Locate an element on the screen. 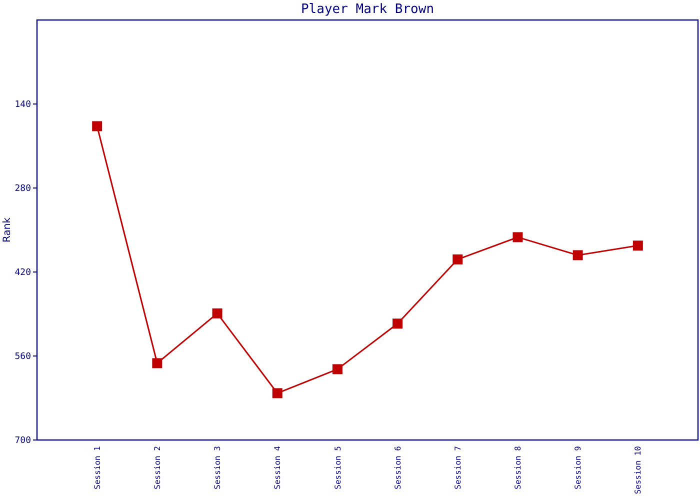  x-tick-label: Session 3 is located at coordinates (217, 468).